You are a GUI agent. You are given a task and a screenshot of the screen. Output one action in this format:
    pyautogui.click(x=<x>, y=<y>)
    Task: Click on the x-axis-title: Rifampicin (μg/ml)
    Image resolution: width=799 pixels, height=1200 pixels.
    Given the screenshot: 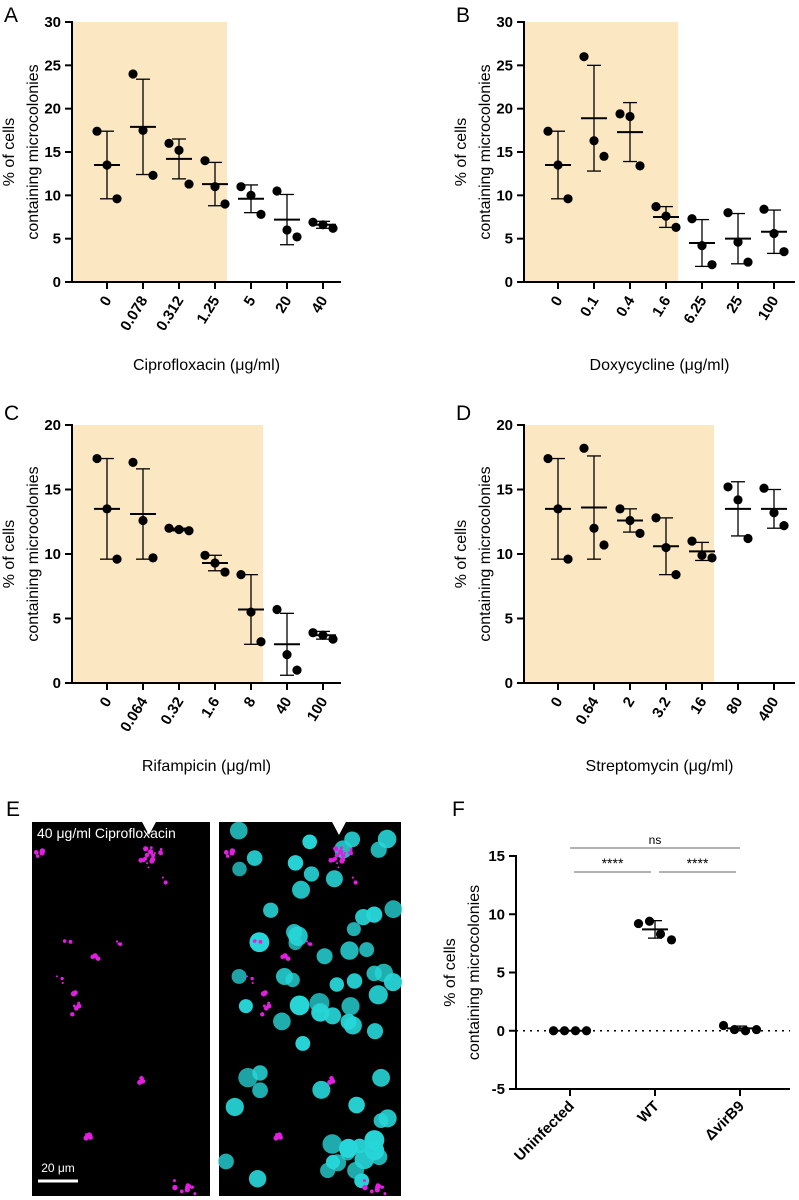 What is the action you would take?
    pyautogui.click(x=206, y=766)
    